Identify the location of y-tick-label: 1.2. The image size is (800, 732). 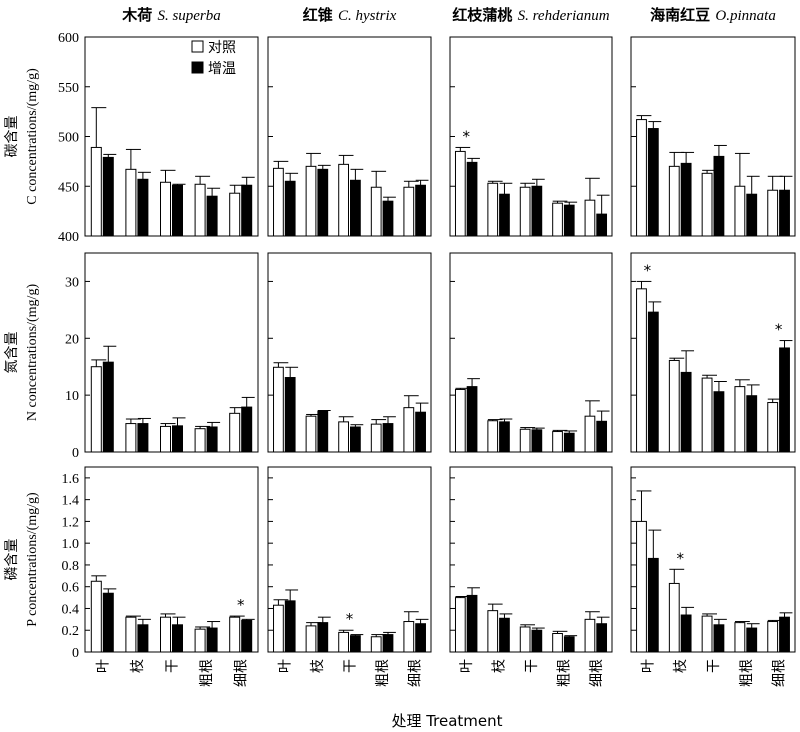
(71, 522).